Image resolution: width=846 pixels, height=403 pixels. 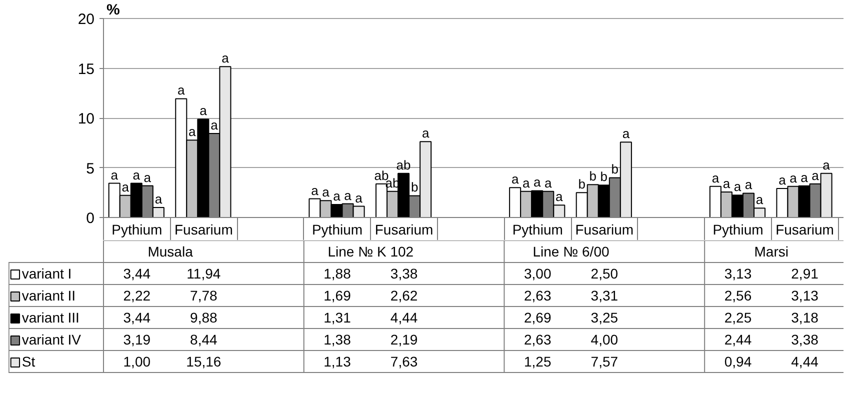 What do you see at coordinates (137, 340) in the screenshot?
I see `data-label: 3,19` at bounding box center [137, 340].